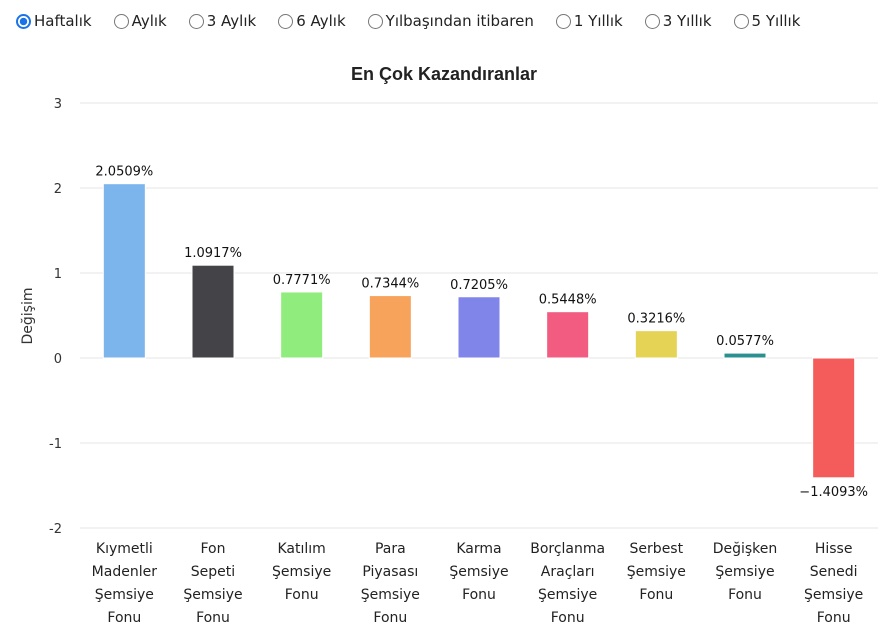  I want to click on period-radio: 6 Aylık, so click(312, 21).